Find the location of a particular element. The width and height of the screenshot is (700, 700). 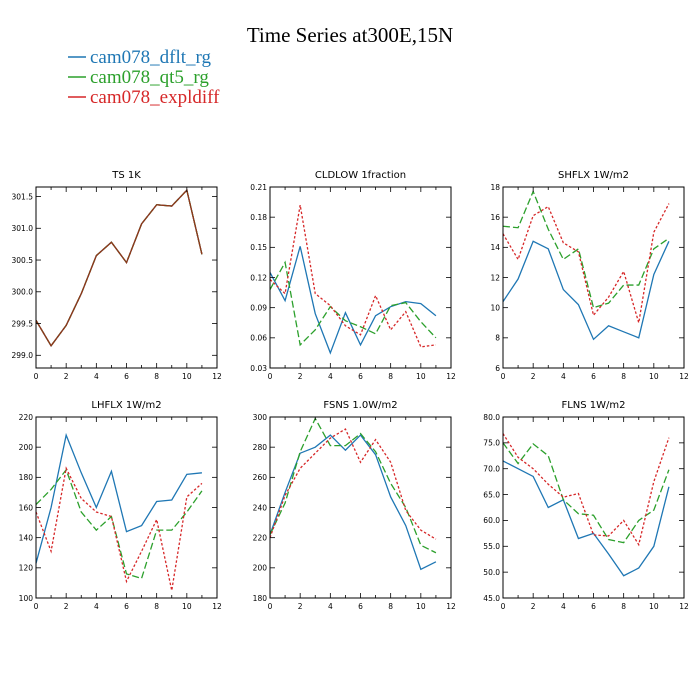

figure-title: Time Series at300E,15N is located at coordinates (350, 35).